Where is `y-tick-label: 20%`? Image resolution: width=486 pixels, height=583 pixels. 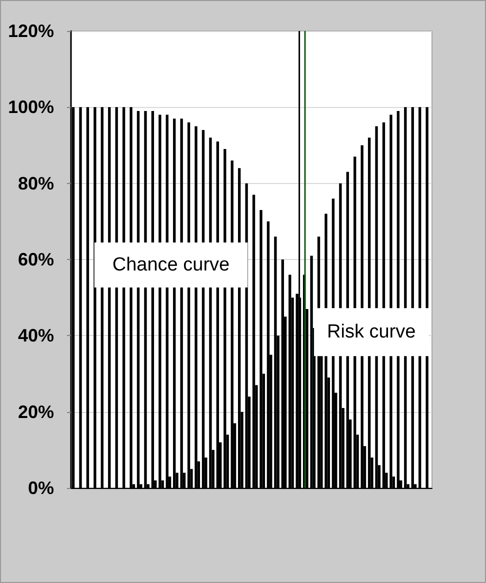
y-tick-label: 20% is located at coordinates (36, 412).